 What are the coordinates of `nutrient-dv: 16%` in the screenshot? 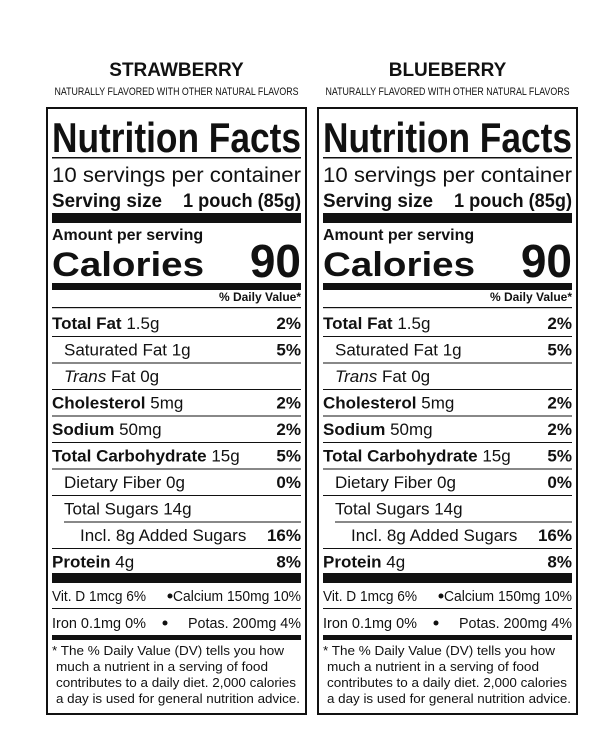 It's located at (555, 535).